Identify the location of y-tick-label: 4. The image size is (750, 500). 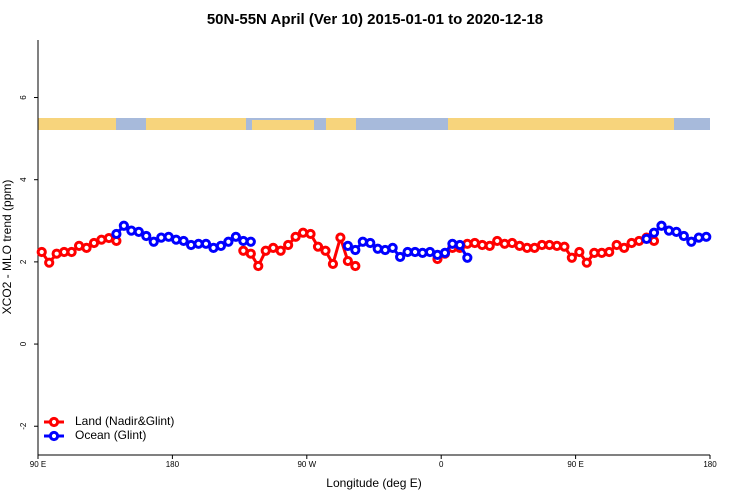
(23, 179).